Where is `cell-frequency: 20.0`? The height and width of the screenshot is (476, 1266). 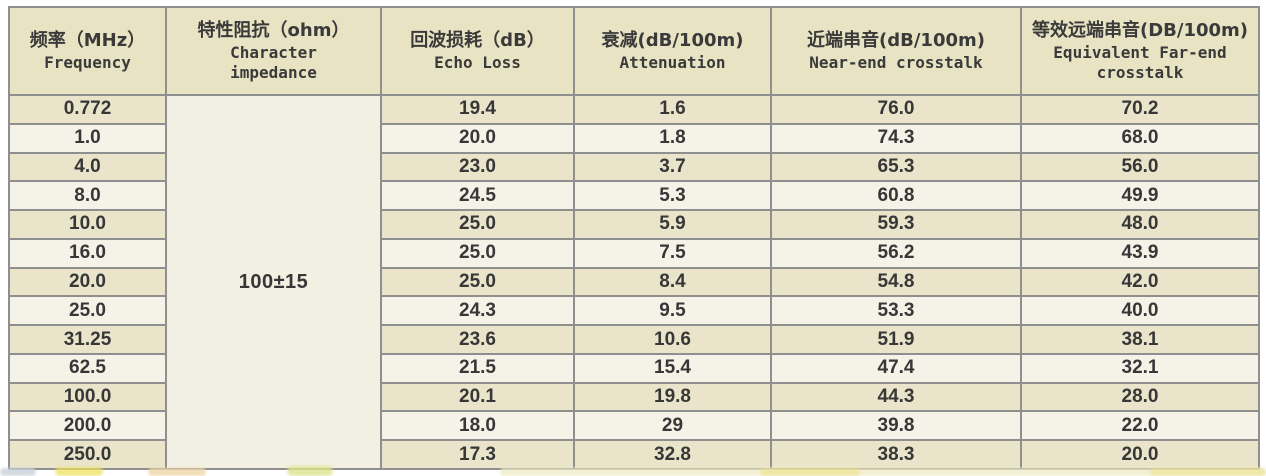
cell-frequency: 20.0 is located at coordinates (87, 282).